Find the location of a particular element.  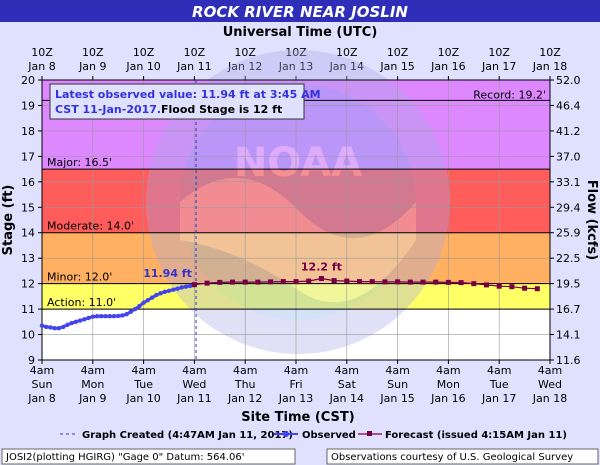

stage-tick-label: 14 is located at coordinates (28, 233).